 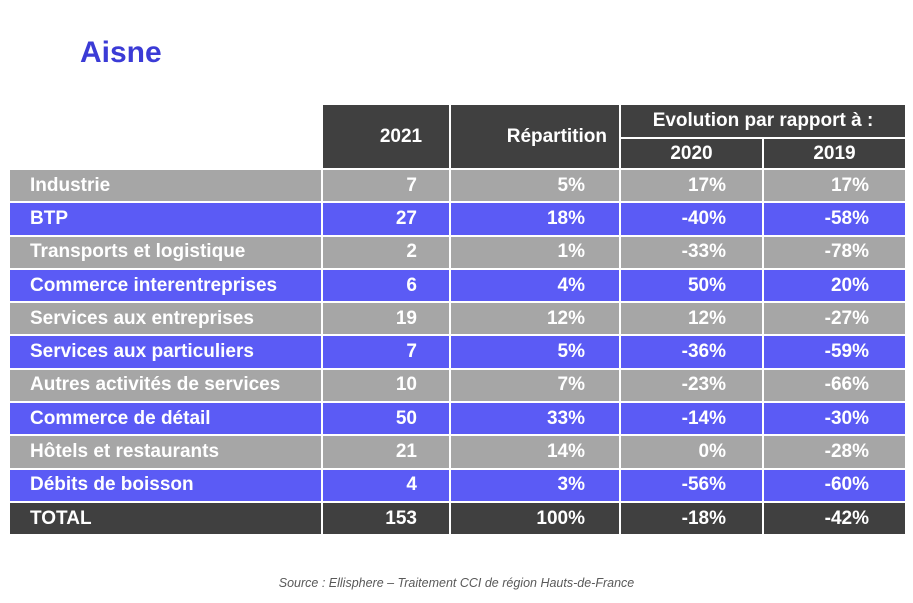 I want to click on table-row: Commerce de détail 50 33% -14% -30%, so click(x=458, y=419).